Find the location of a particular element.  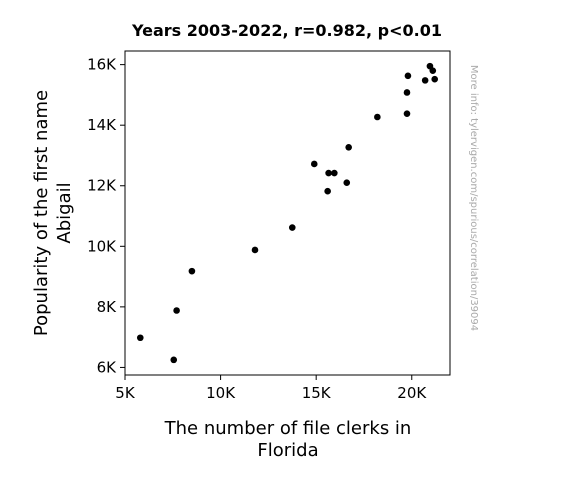

y-tick-label-3: 12K is located at coordinates (102, 186).